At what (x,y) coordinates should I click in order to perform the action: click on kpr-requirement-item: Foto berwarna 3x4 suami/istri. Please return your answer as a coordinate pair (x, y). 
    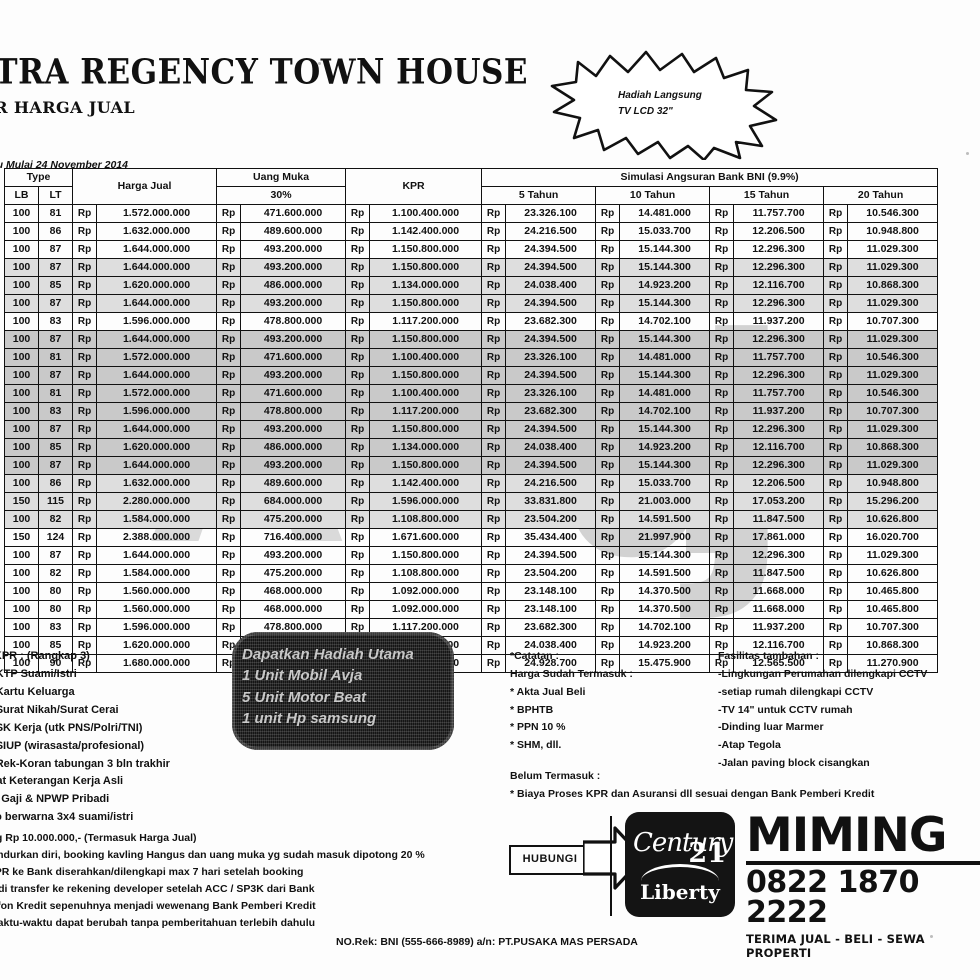
    Looking at the image, I should click on (67, 817).